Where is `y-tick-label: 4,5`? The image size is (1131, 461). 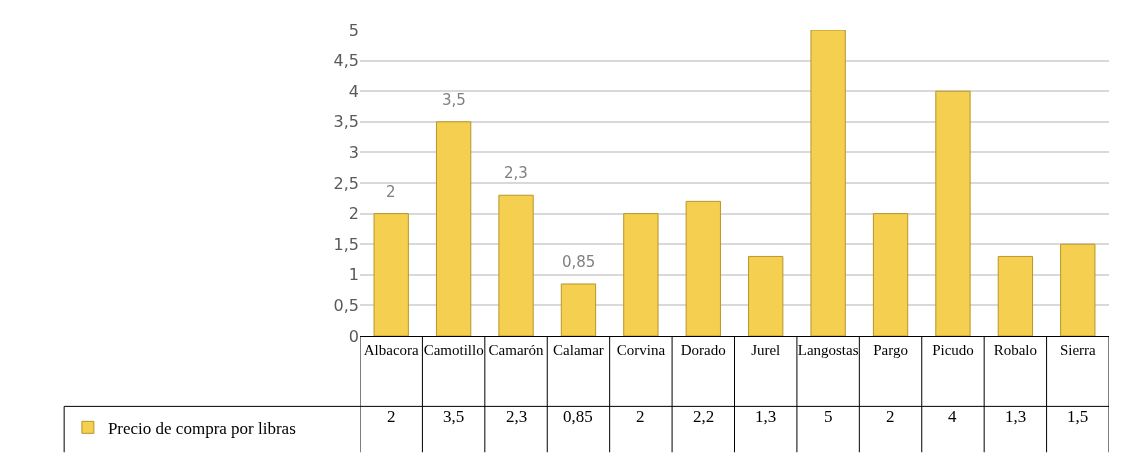 y-tick-label: 4,5 is located at coordinates (346, 61).